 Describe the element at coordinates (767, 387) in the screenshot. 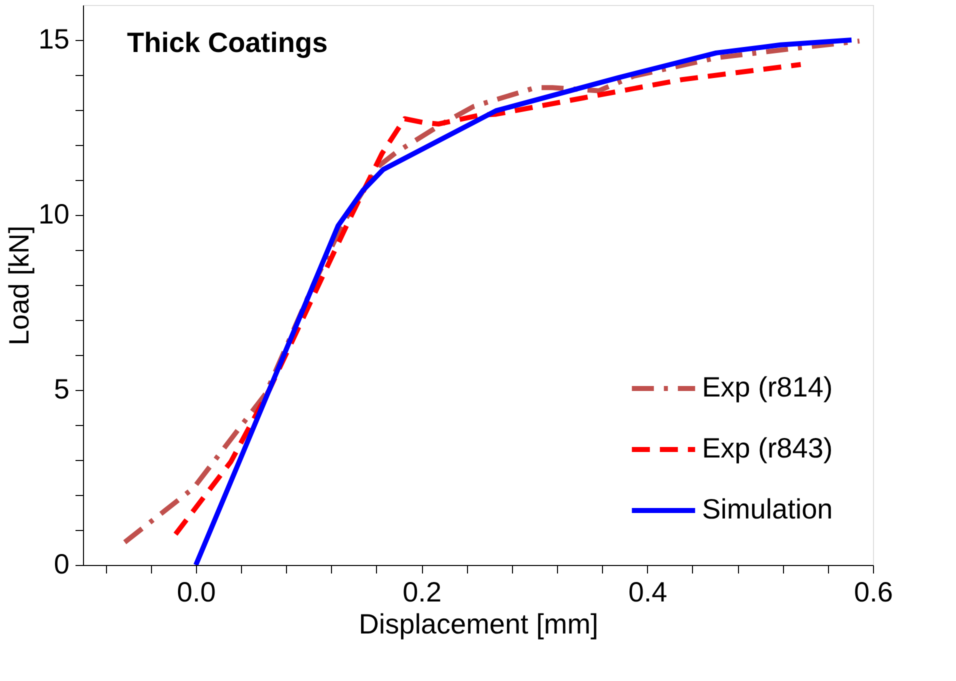

I see `legend-label: Exp (r814)` at that location.